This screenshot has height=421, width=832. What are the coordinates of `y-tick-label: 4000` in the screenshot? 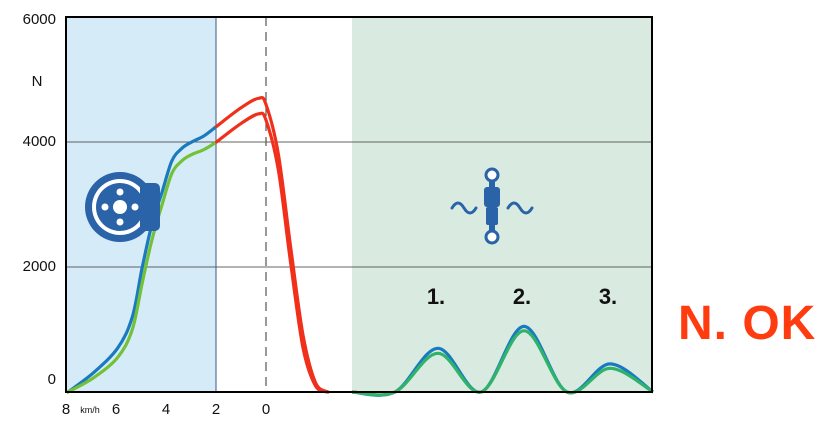 It's located at (39, 141).